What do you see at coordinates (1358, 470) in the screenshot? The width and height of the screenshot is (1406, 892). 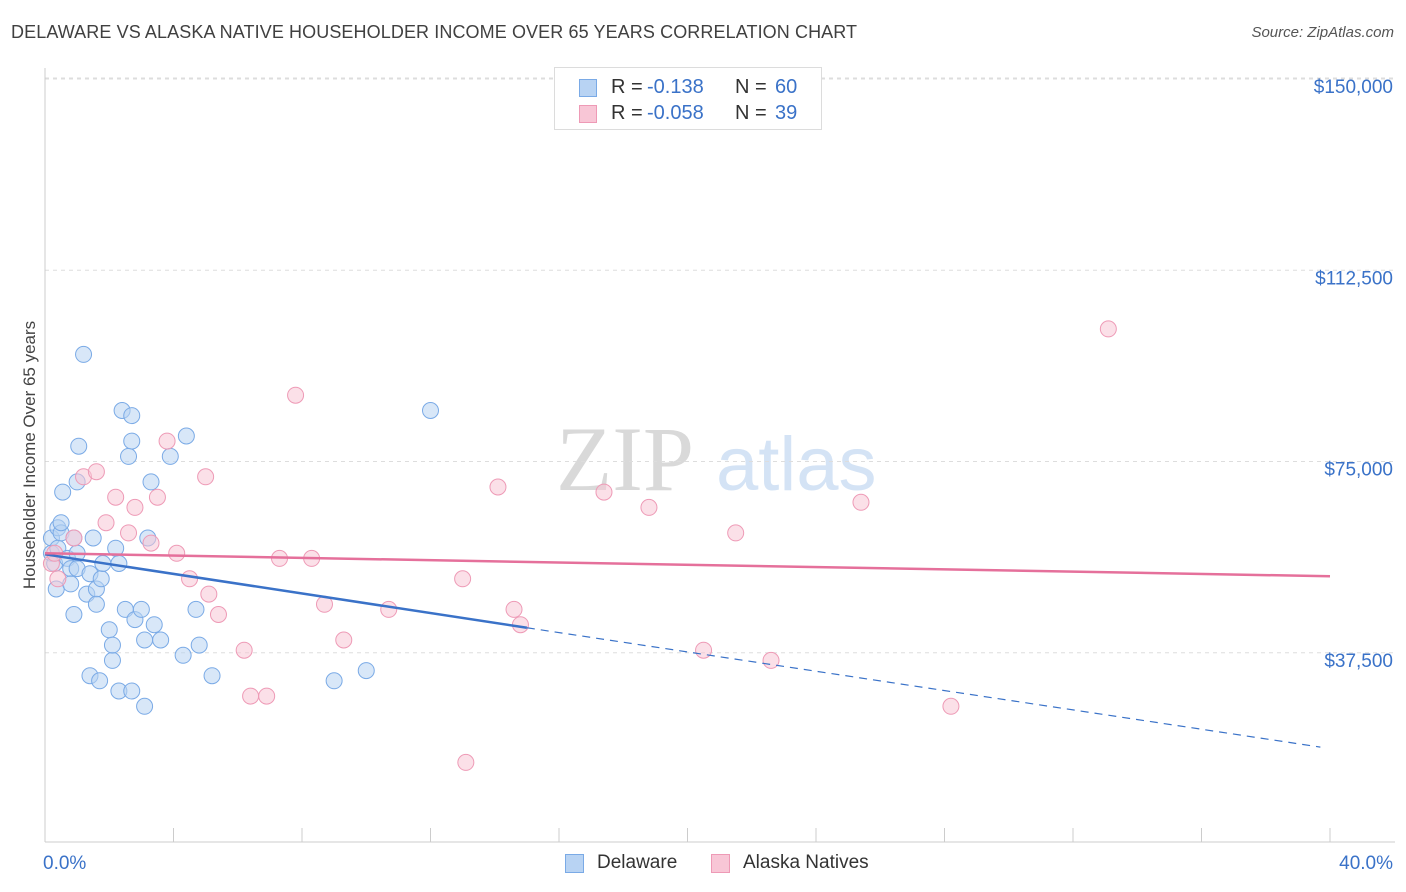 I see `y-tick-label: $75,000` at bounding box center [1358, 470].